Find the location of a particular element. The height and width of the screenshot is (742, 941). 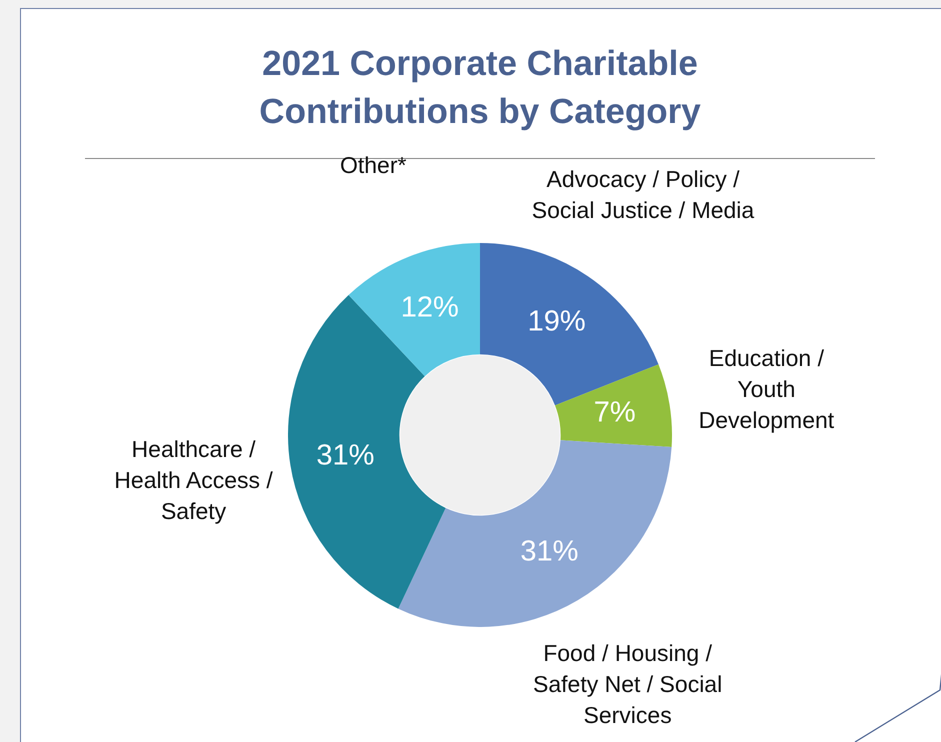

data-label: 19% is located at coordinates (557, 321).